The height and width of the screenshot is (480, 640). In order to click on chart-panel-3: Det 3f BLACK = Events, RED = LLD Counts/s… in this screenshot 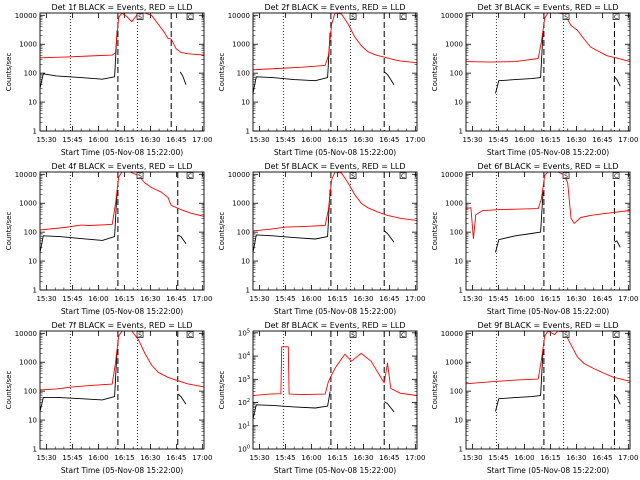, I will do `click(534, 80)`.